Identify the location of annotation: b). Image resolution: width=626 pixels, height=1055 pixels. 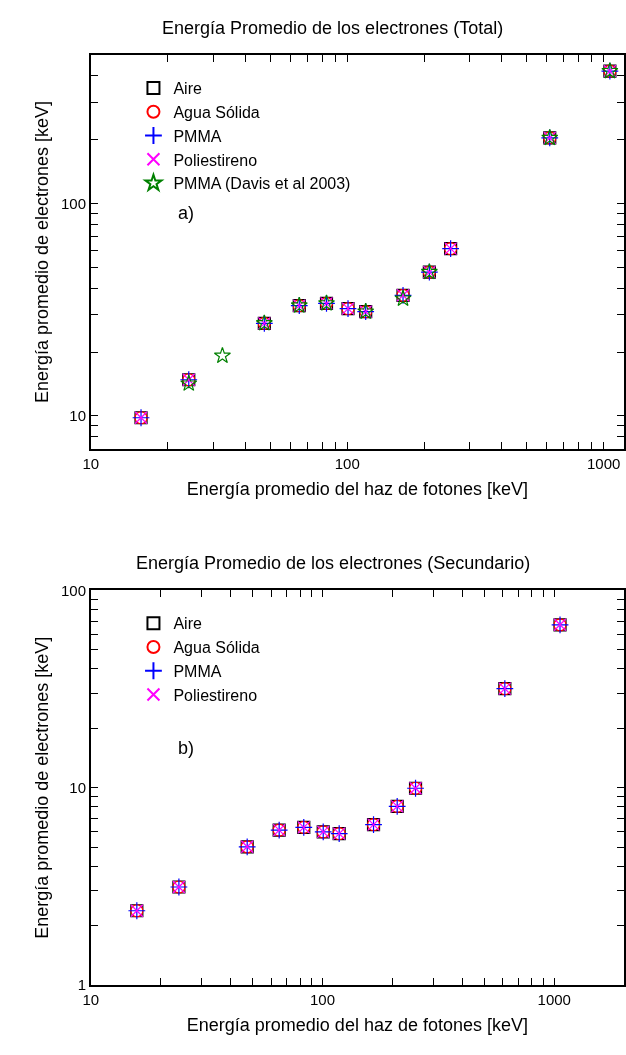
(186, 748).